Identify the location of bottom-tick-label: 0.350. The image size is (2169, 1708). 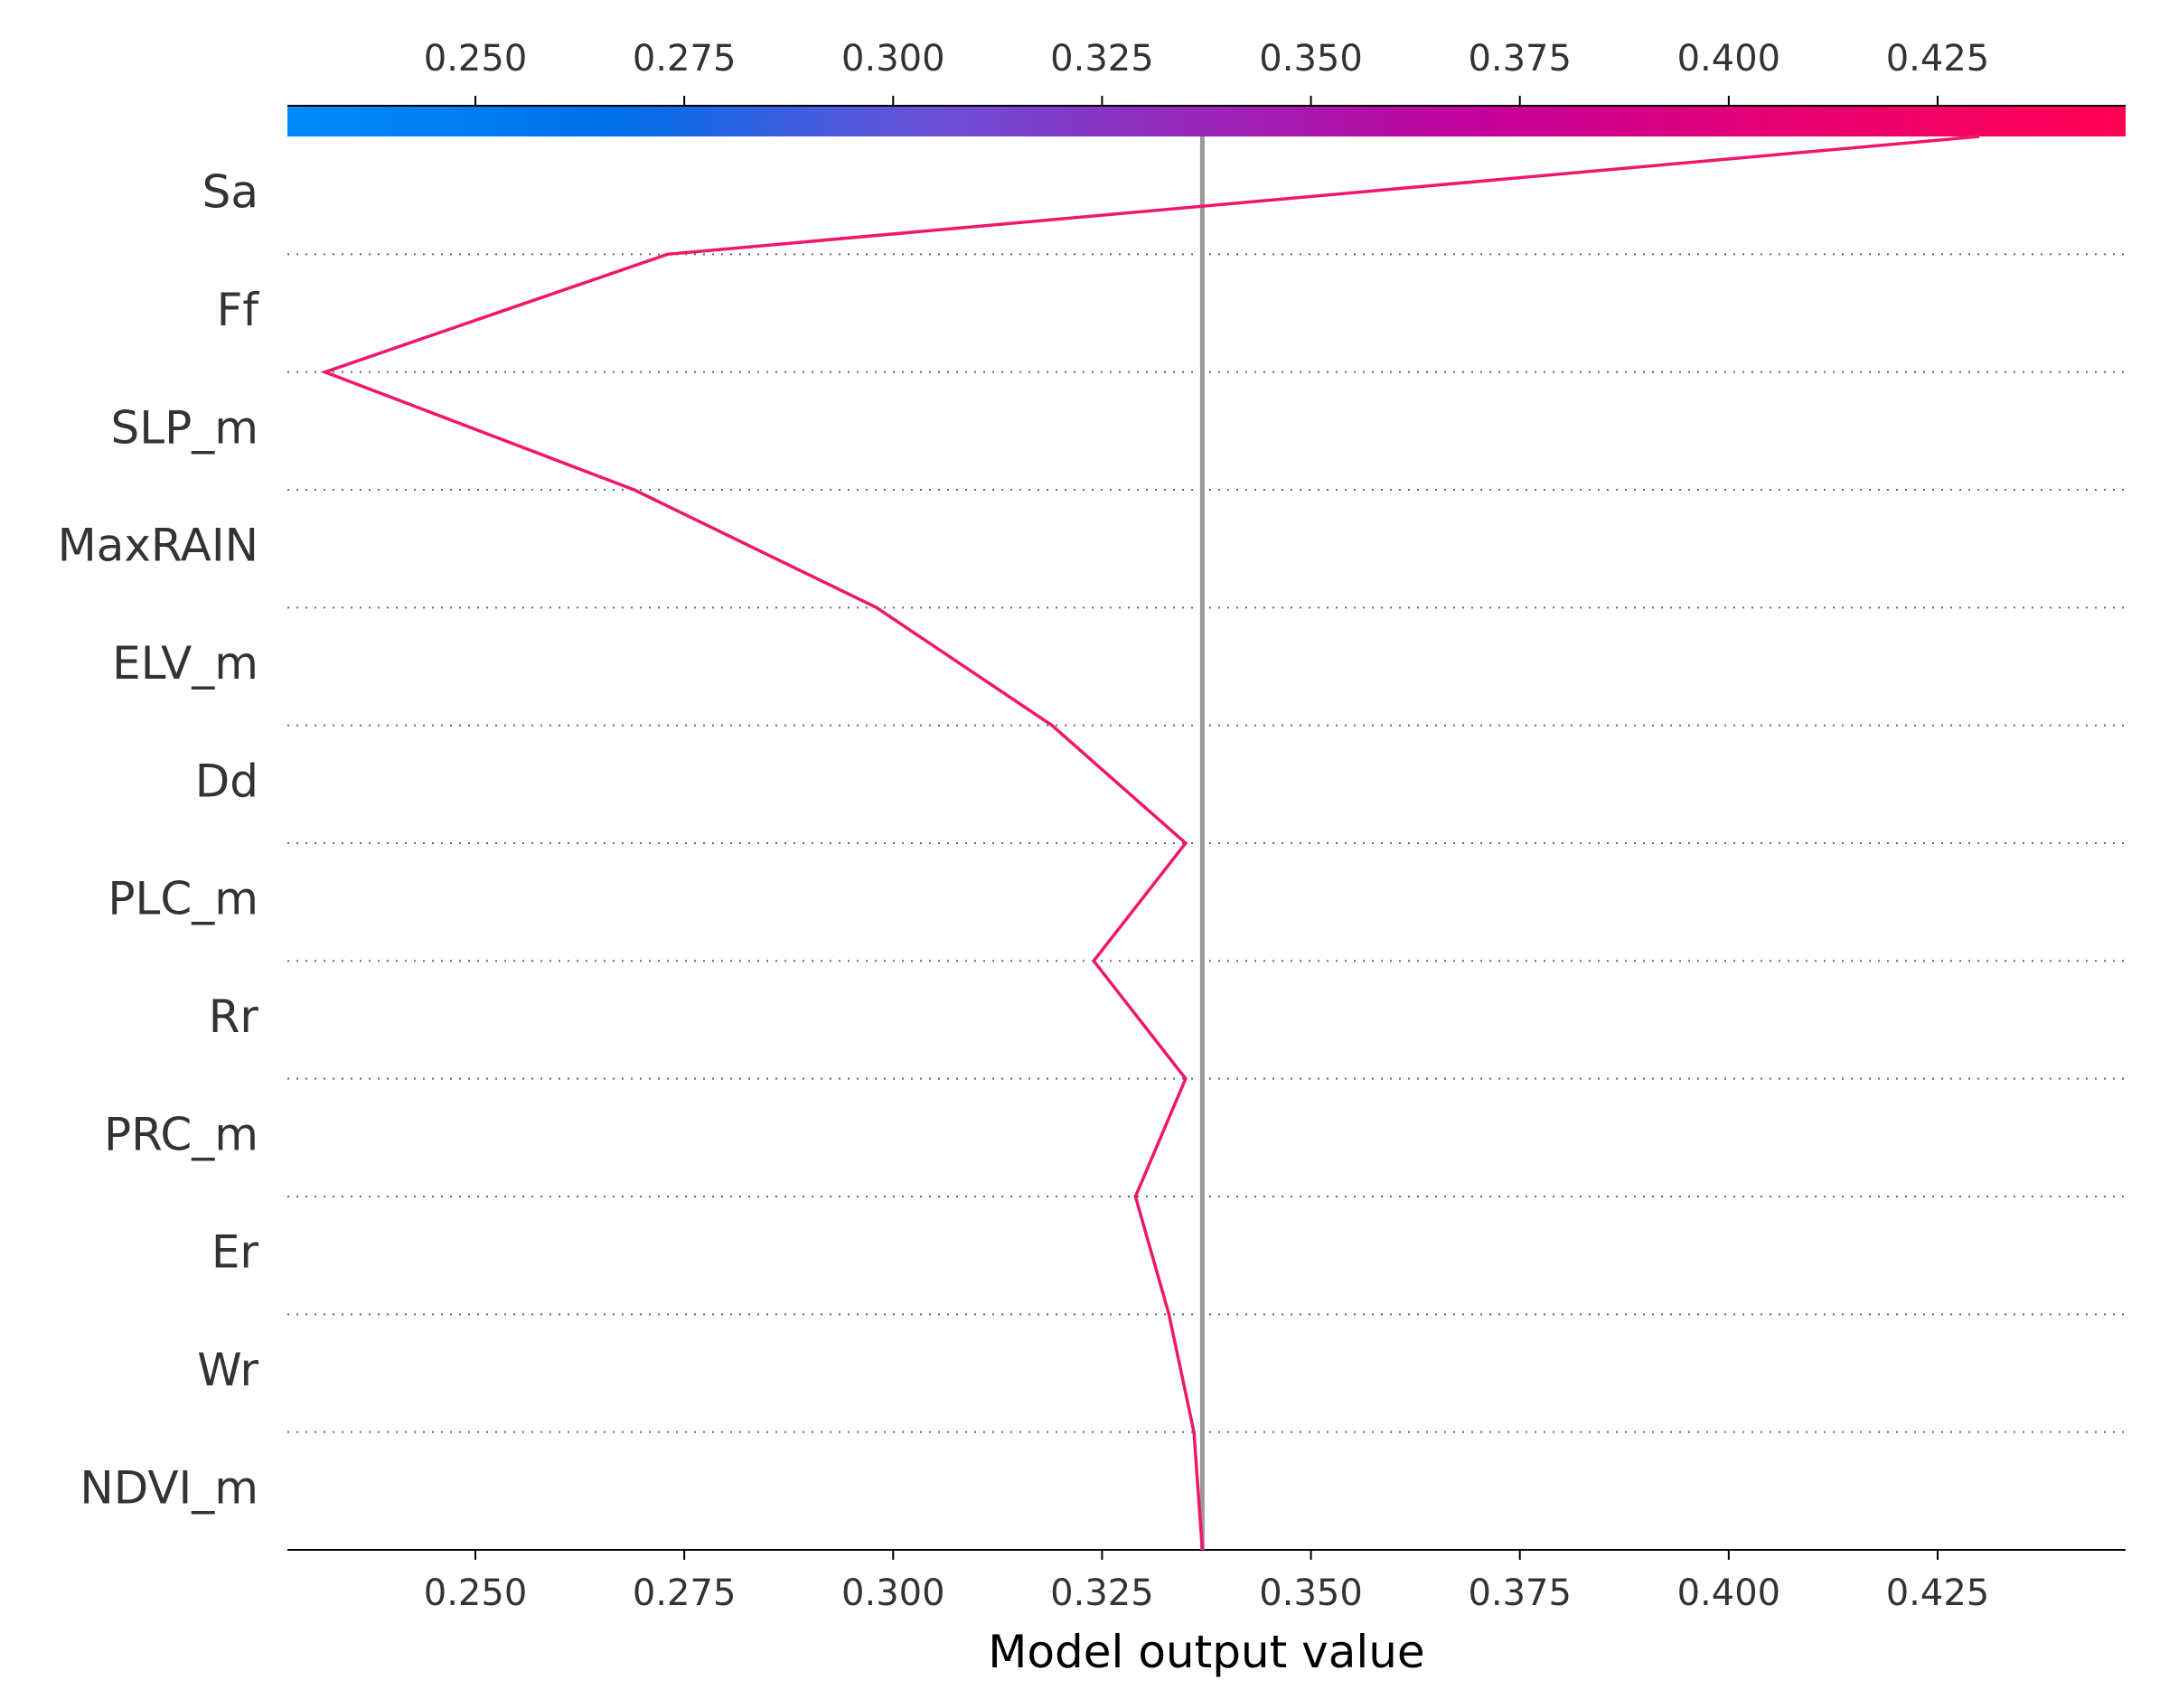
(1311, 1593).